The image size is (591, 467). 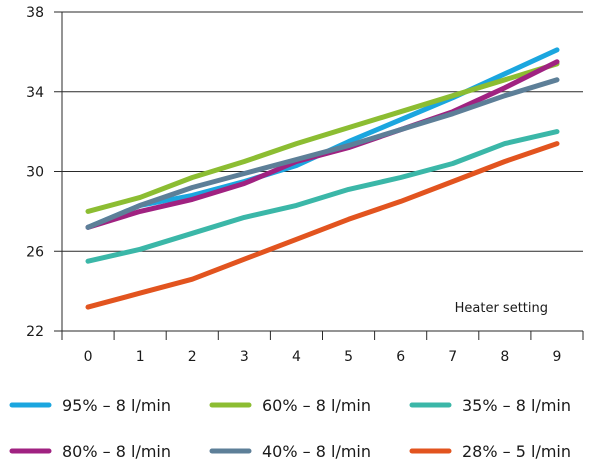 I want to click on x-tick-label: 8, so click(x=504, y=357).